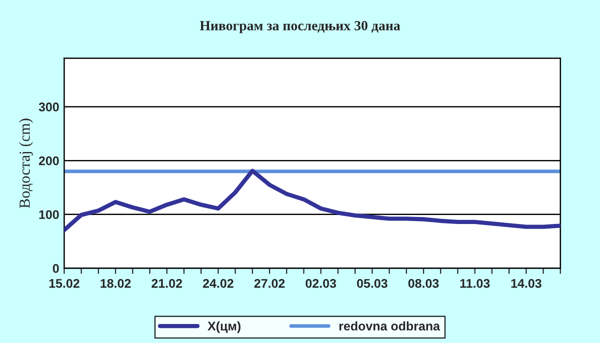  What do you see at coordinates (26, 163) in the screenshot?
I see `y-axis-title: Водостај (cm)` at bounding box center [26, 163].